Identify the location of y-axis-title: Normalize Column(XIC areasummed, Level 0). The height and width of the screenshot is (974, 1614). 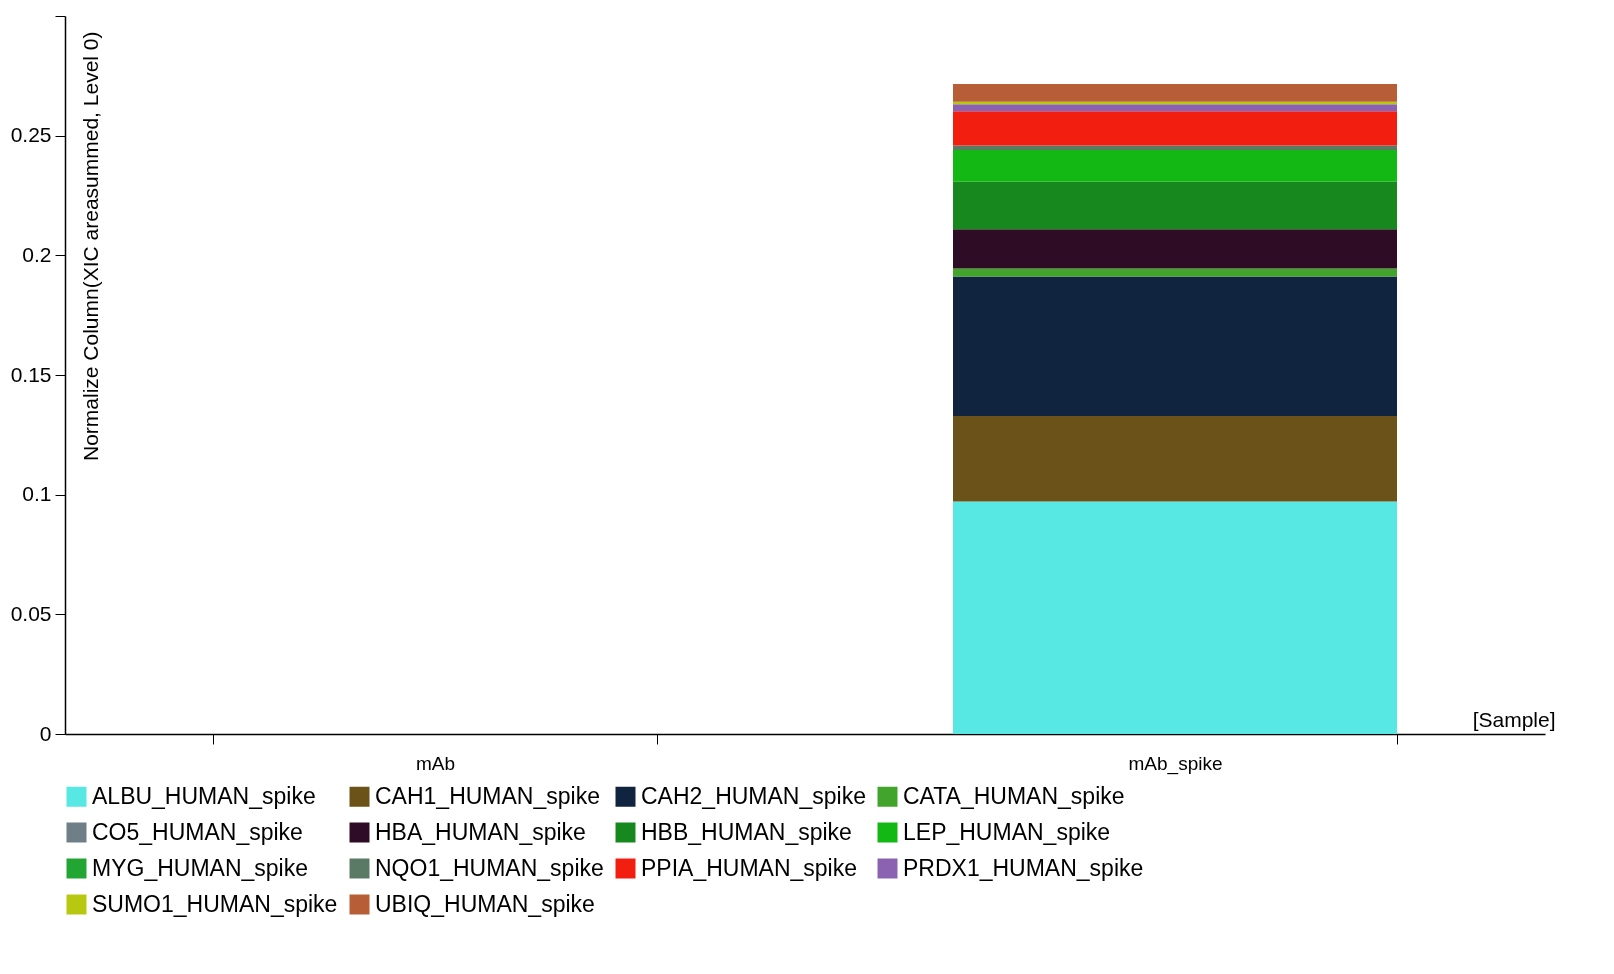
(90, 246).